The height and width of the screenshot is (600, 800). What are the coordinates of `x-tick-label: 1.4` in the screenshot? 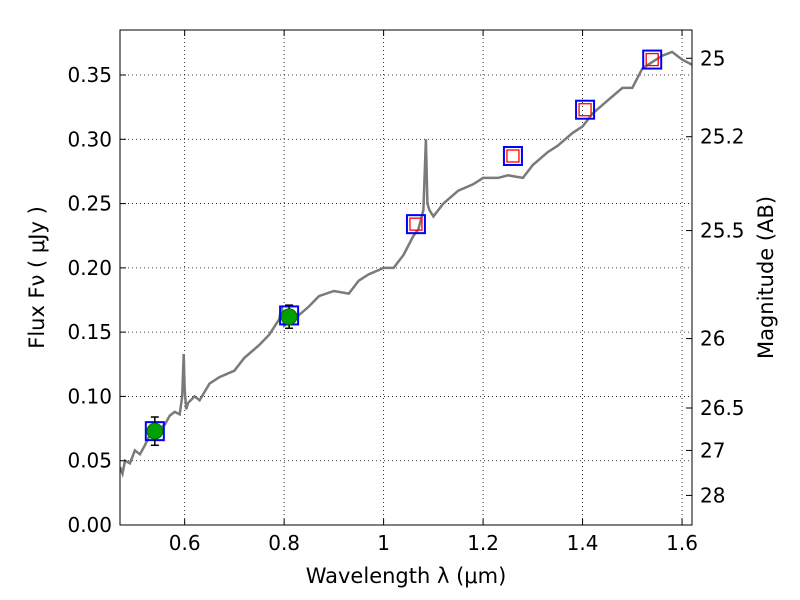 It's located at (583, 543).